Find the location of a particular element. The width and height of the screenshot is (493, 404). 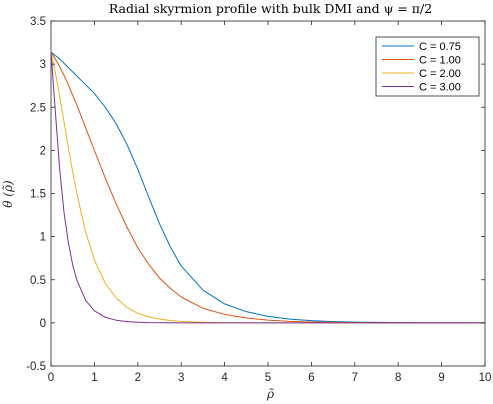

x-tick-label: 9 is located at coordinates (441, 378).